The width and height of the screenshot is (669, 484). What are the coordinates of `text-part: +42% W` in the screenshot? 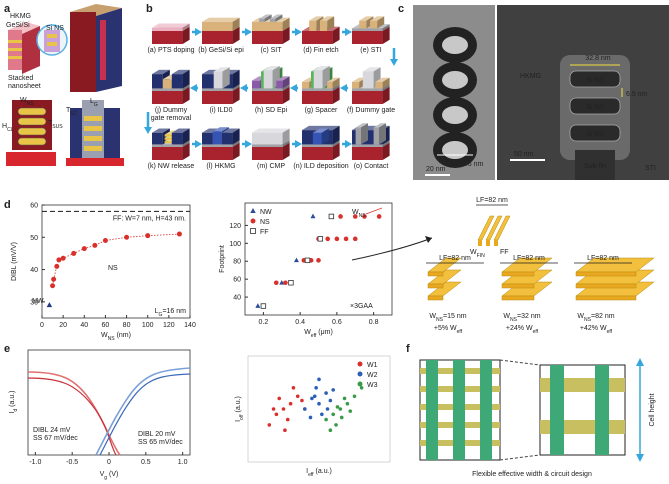 It's located at (593, 328).